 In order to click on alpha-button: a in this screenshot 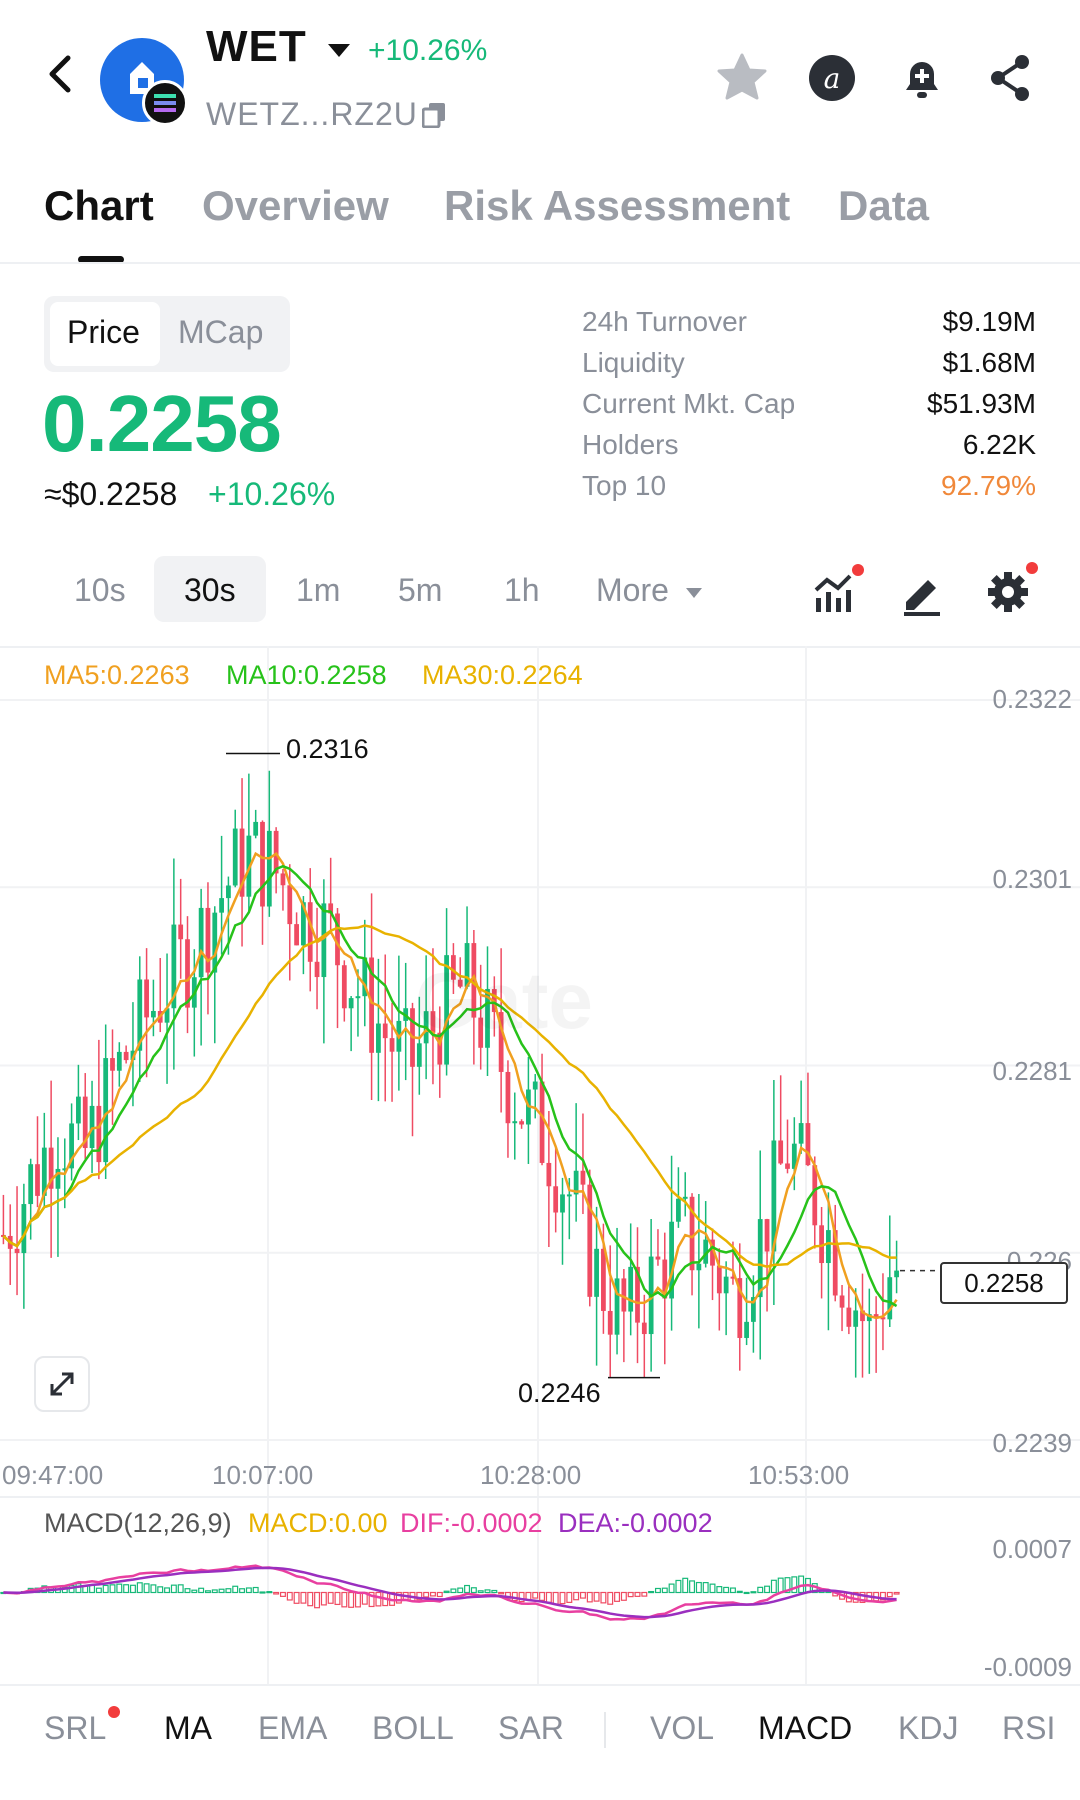, I will do `click(832, 78)`.